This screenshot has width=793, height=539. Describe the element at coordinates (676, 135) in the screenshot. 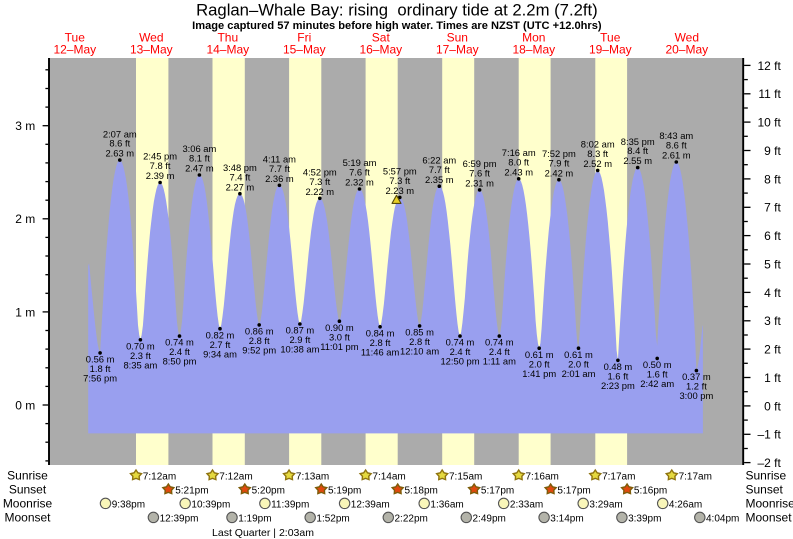

I see `svg-text: 8:43 am` at that location.